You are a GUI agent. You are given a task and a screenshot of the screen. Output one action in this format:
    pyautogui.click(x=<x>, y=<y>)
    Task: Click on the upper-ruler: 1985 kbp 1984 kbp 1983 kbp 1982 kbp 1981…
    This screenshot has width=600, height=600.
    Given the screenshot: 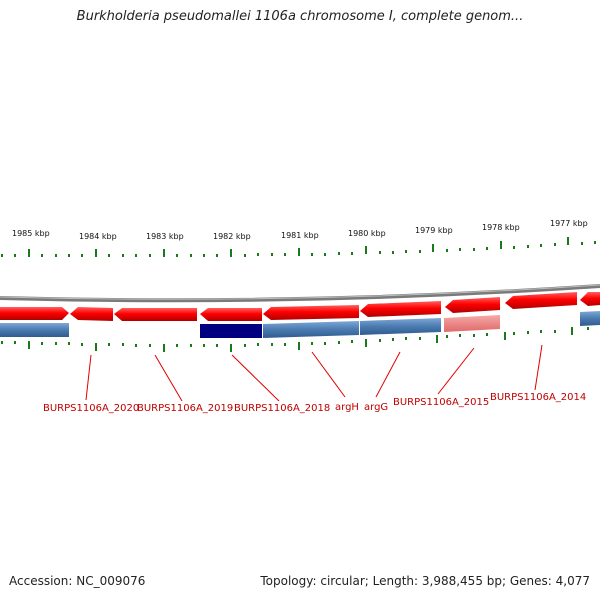 What is the action you would take?
    pyautogui.click(x=298, y=238)
    